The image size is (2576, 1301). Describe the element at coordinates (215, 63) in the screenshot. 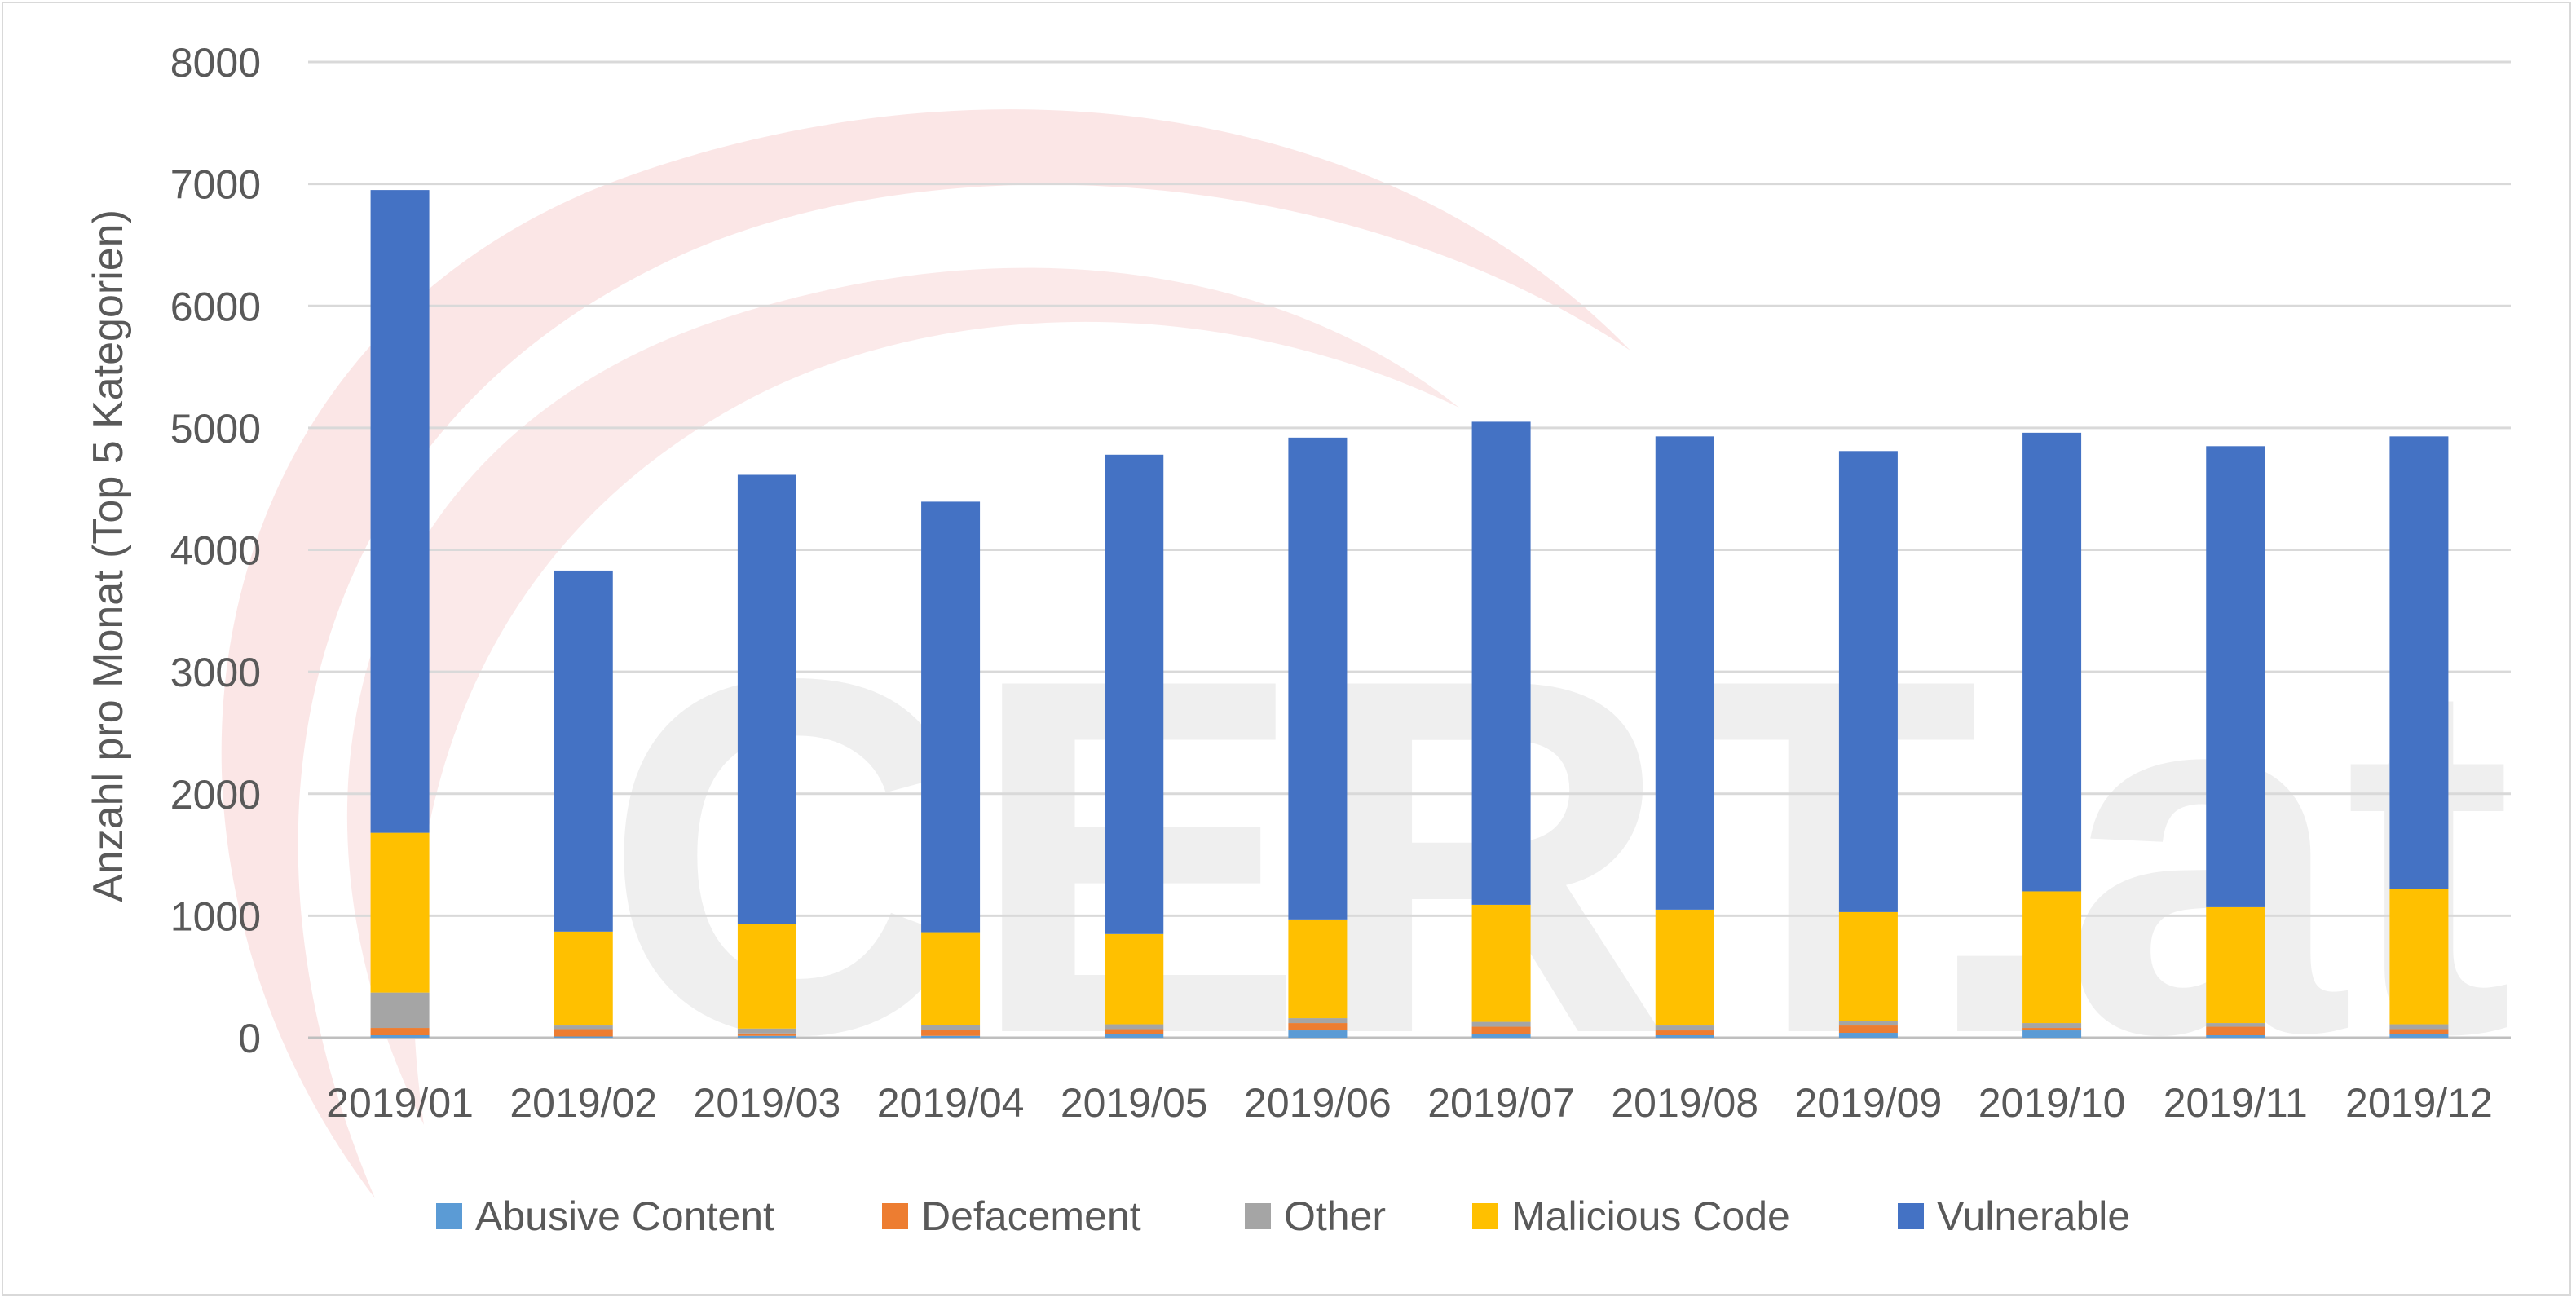

I see `y-tick-label: 8000` at that location.